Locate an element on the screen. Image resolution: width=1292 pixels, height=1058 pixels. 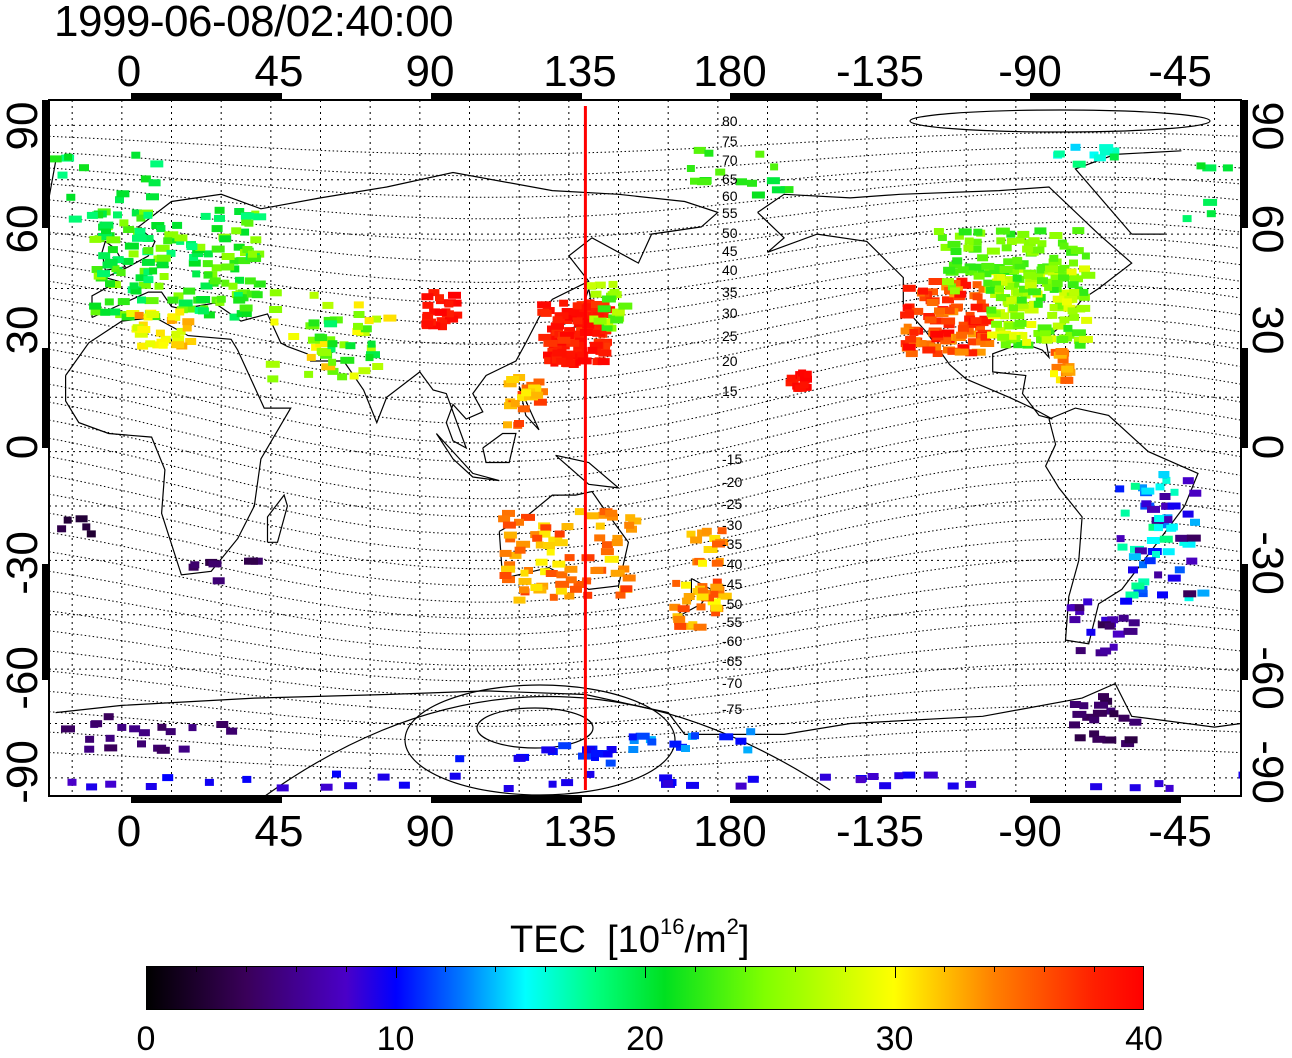
lon-tick-bottom: 0 is located at coordinates (129, 831).